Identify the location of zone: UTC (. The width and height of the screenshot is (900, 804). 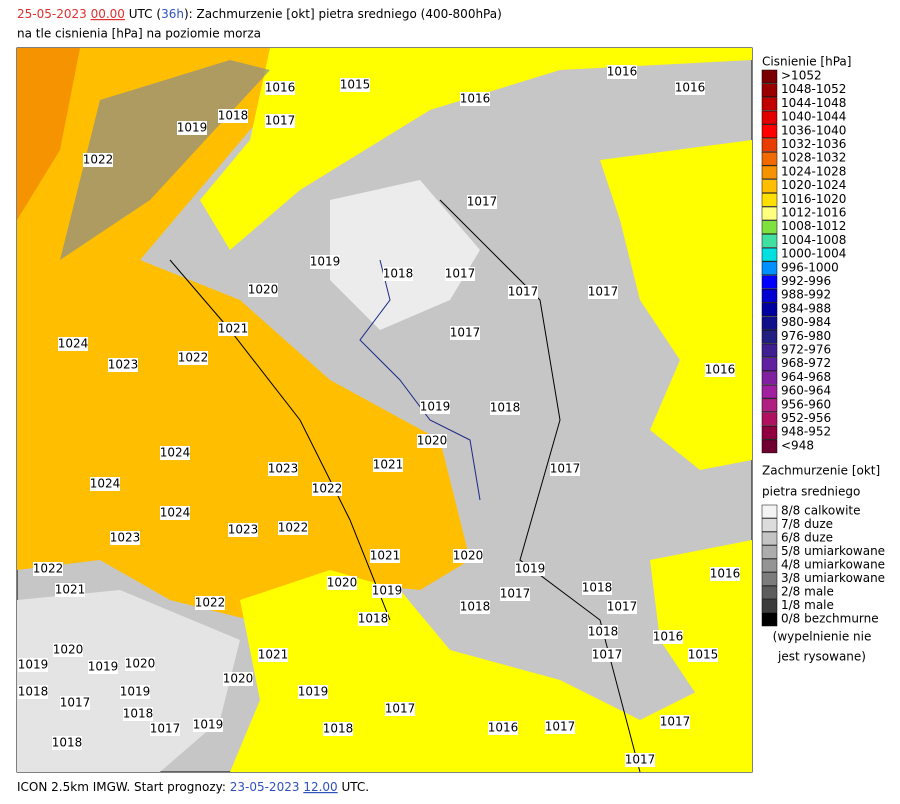
(145, 14).